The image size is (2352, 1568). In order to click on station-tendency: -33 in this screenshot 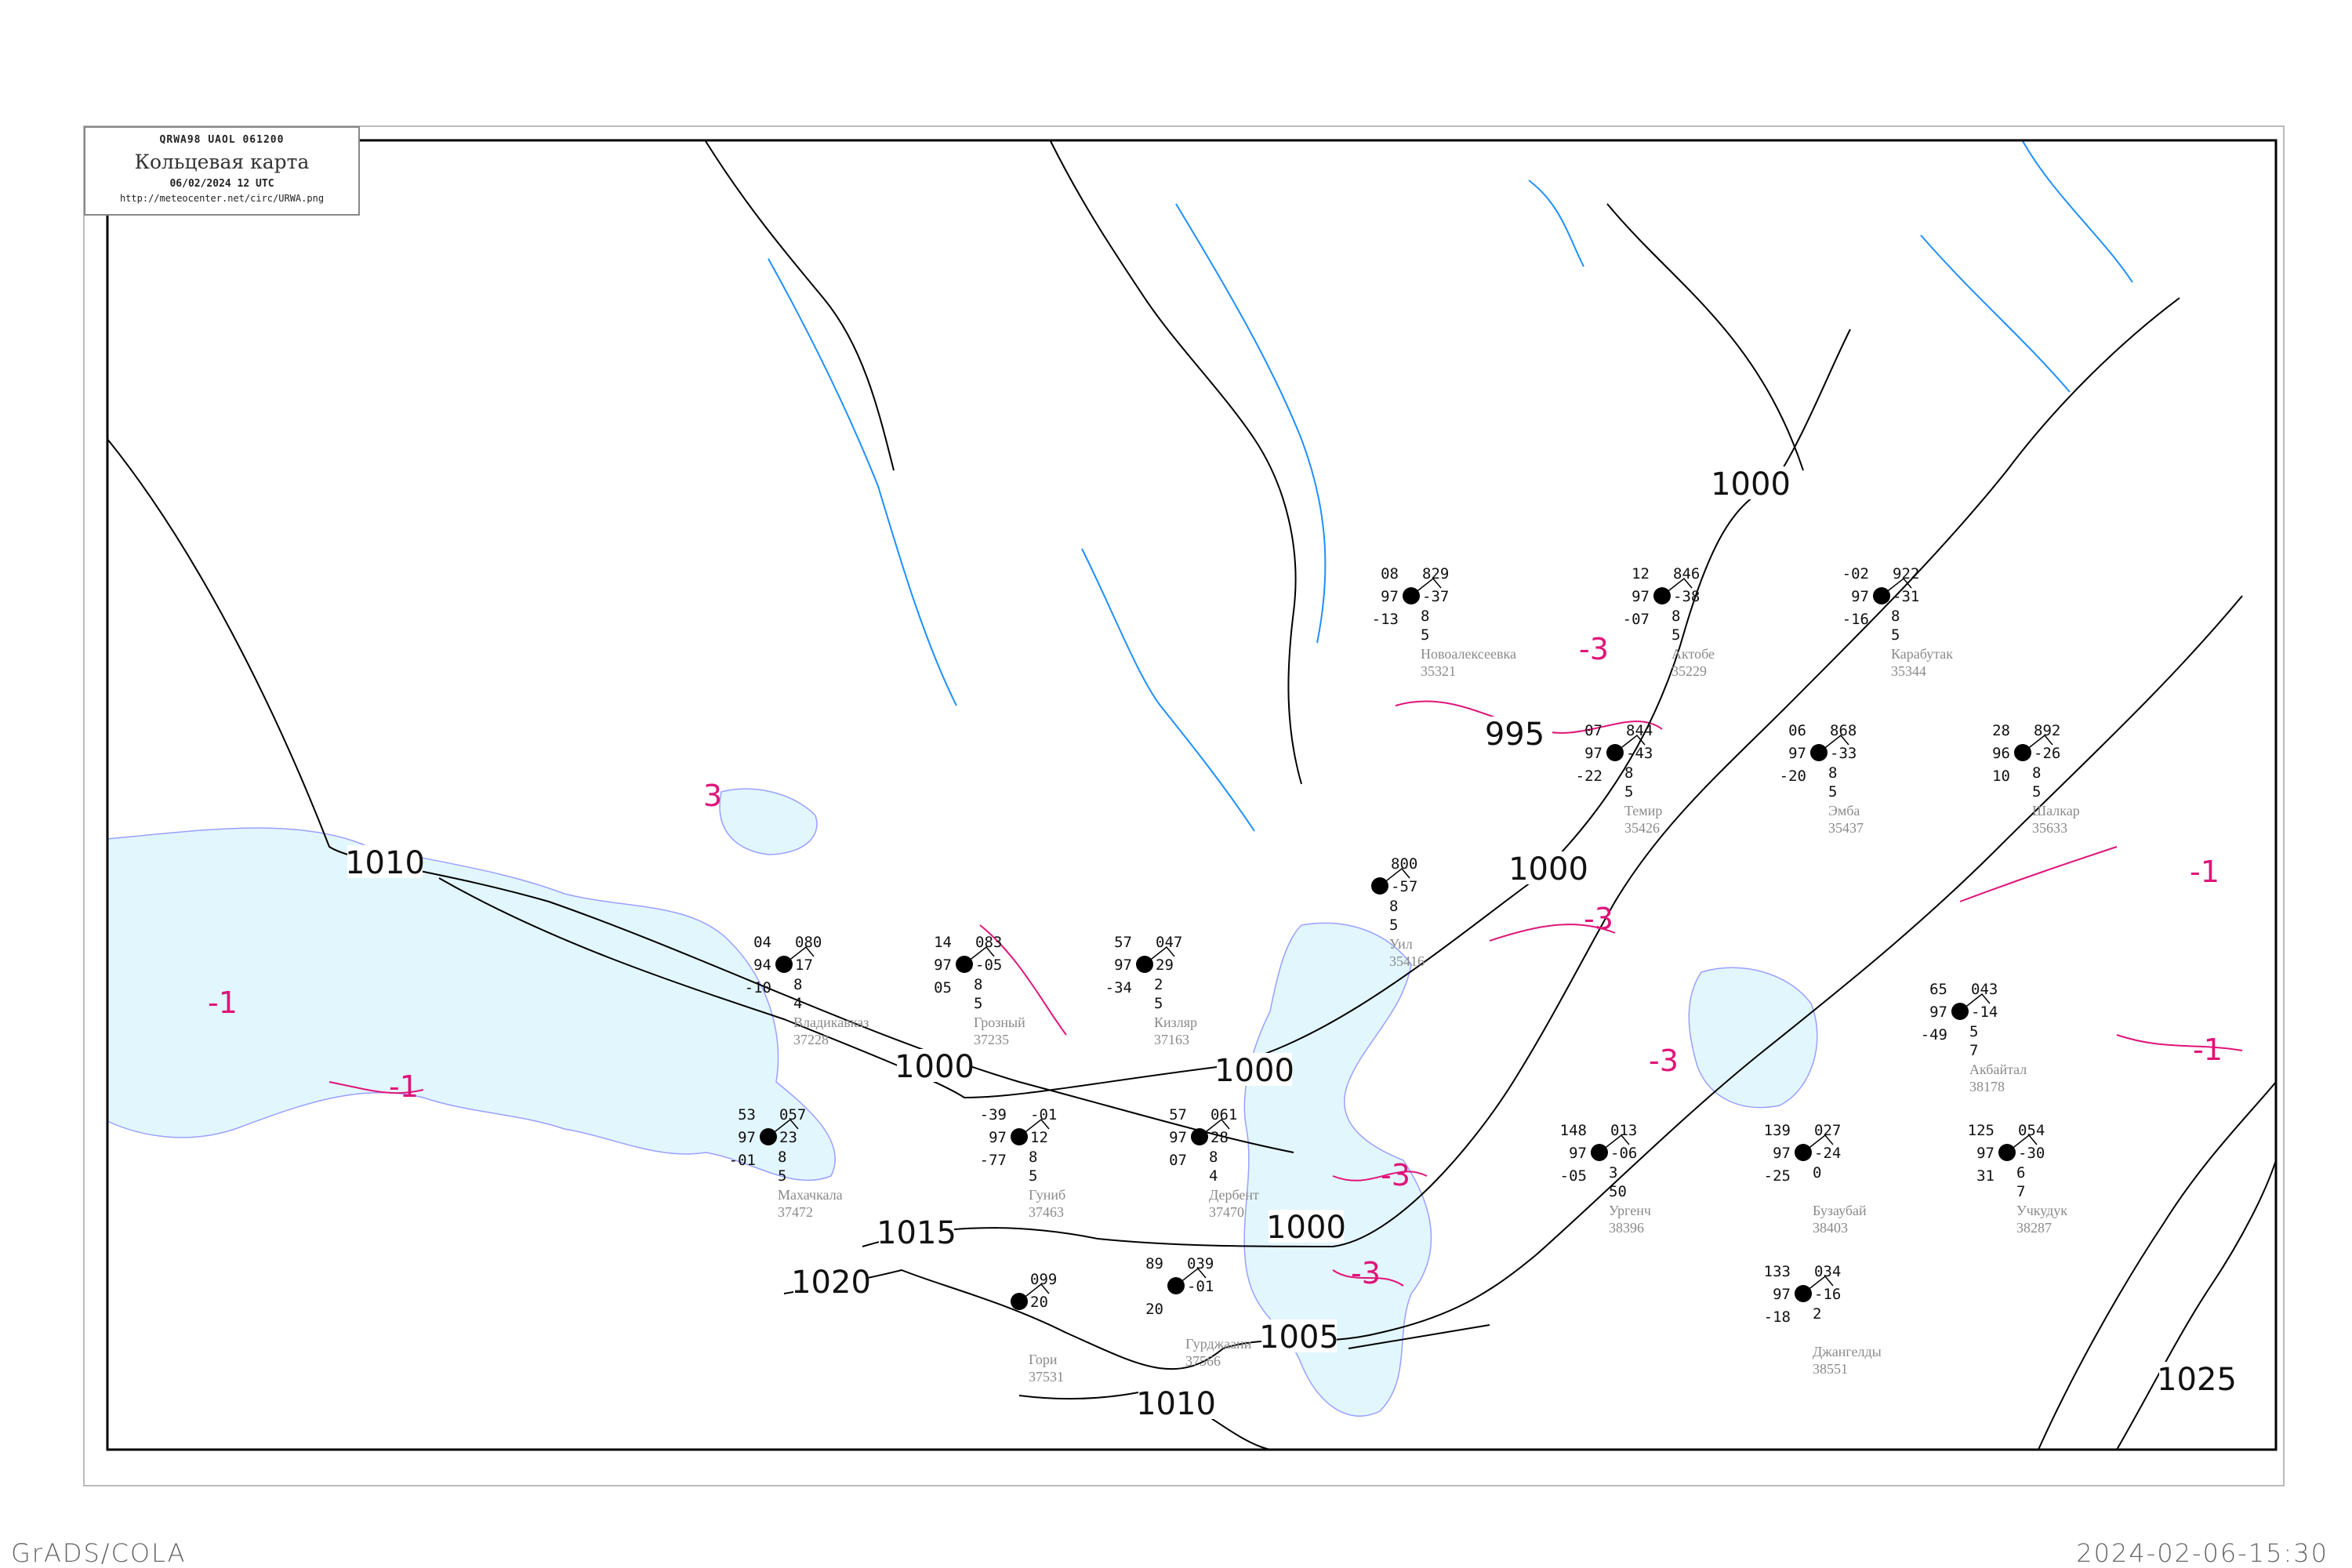, I will do `click(1843, 753)`.